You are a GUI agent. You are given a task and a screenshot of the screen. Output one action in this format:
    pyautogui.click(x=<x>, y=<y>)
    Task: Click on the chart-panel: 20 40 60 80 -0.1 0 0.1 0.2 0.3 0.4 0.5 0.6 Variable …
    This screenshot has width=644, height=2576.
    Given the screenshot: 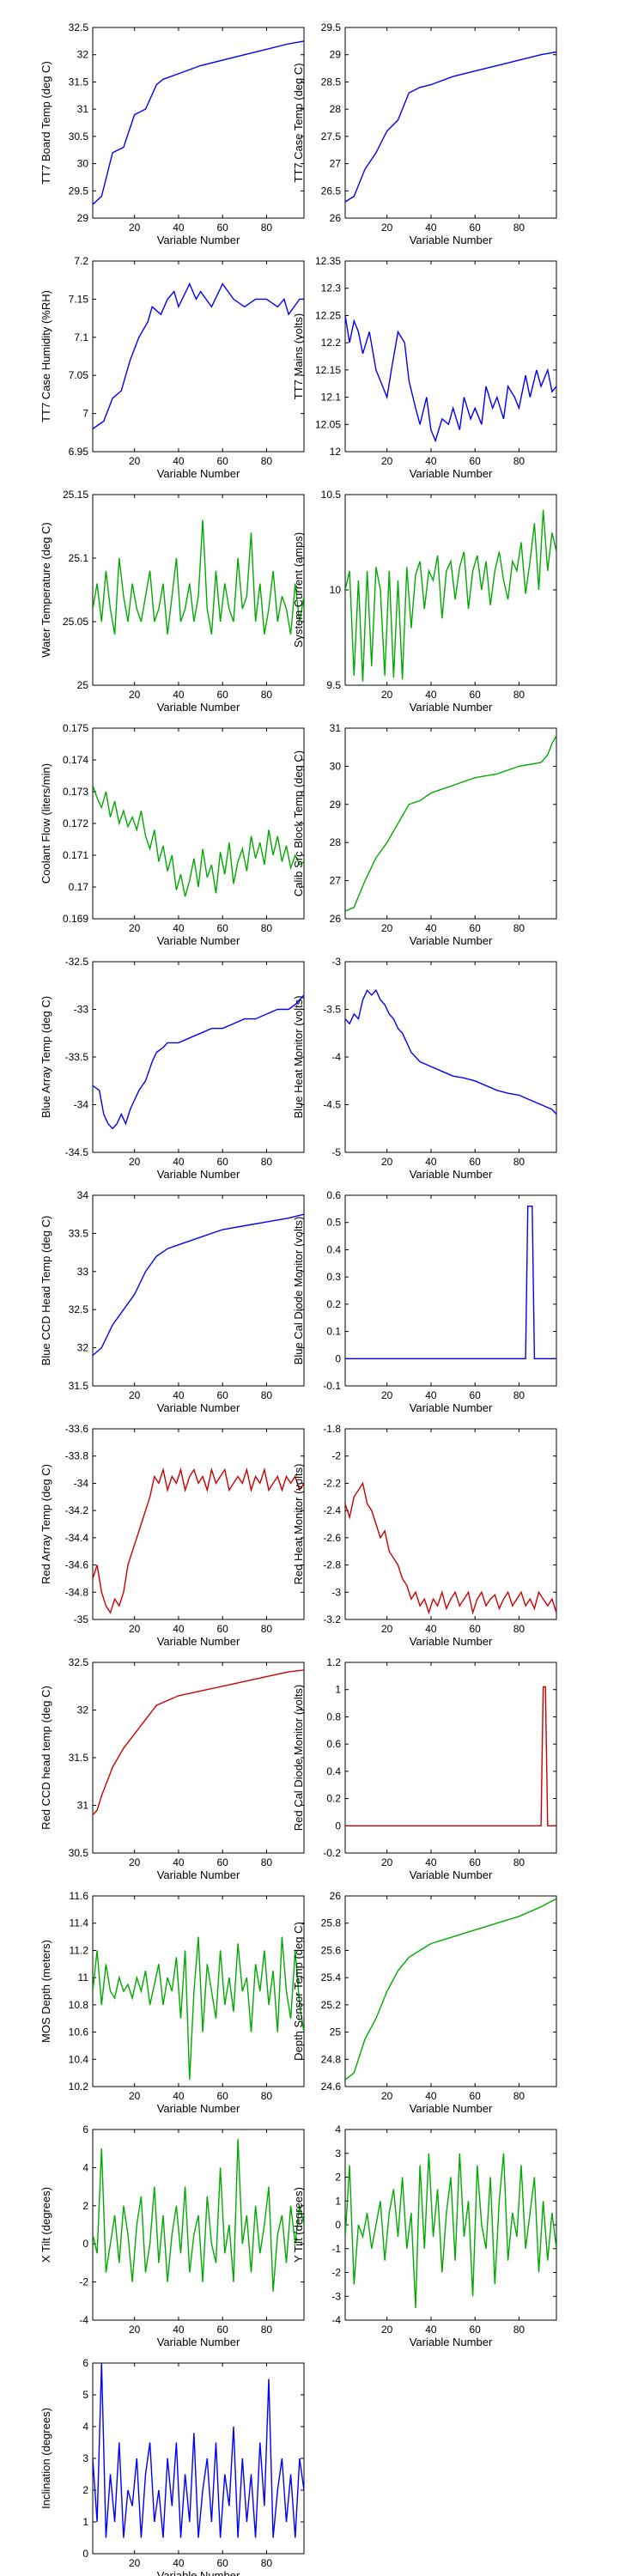 What is the action you would take?
    pyautogui.click(x=424, y=1301)
    